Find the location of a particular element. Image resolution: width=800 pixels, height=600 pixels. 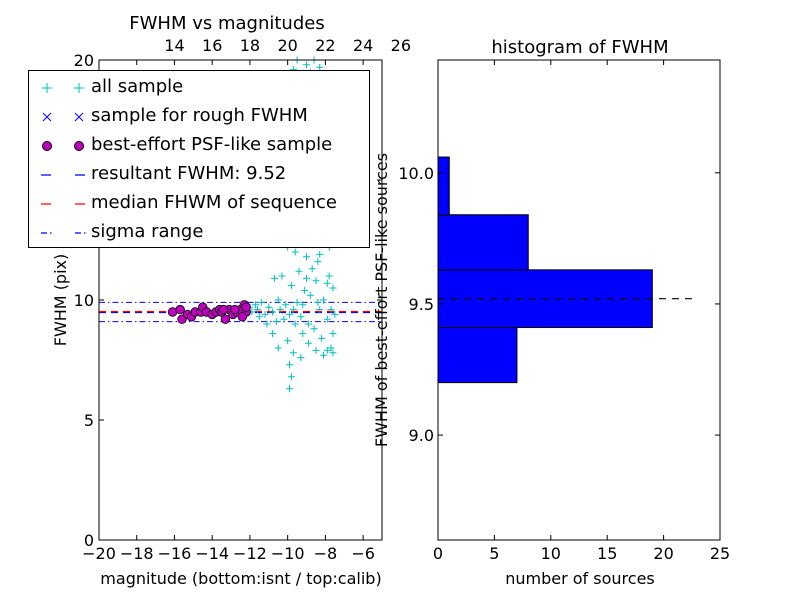

legend-item-sigma-range: sigma range is located at coordinates (199, 232).